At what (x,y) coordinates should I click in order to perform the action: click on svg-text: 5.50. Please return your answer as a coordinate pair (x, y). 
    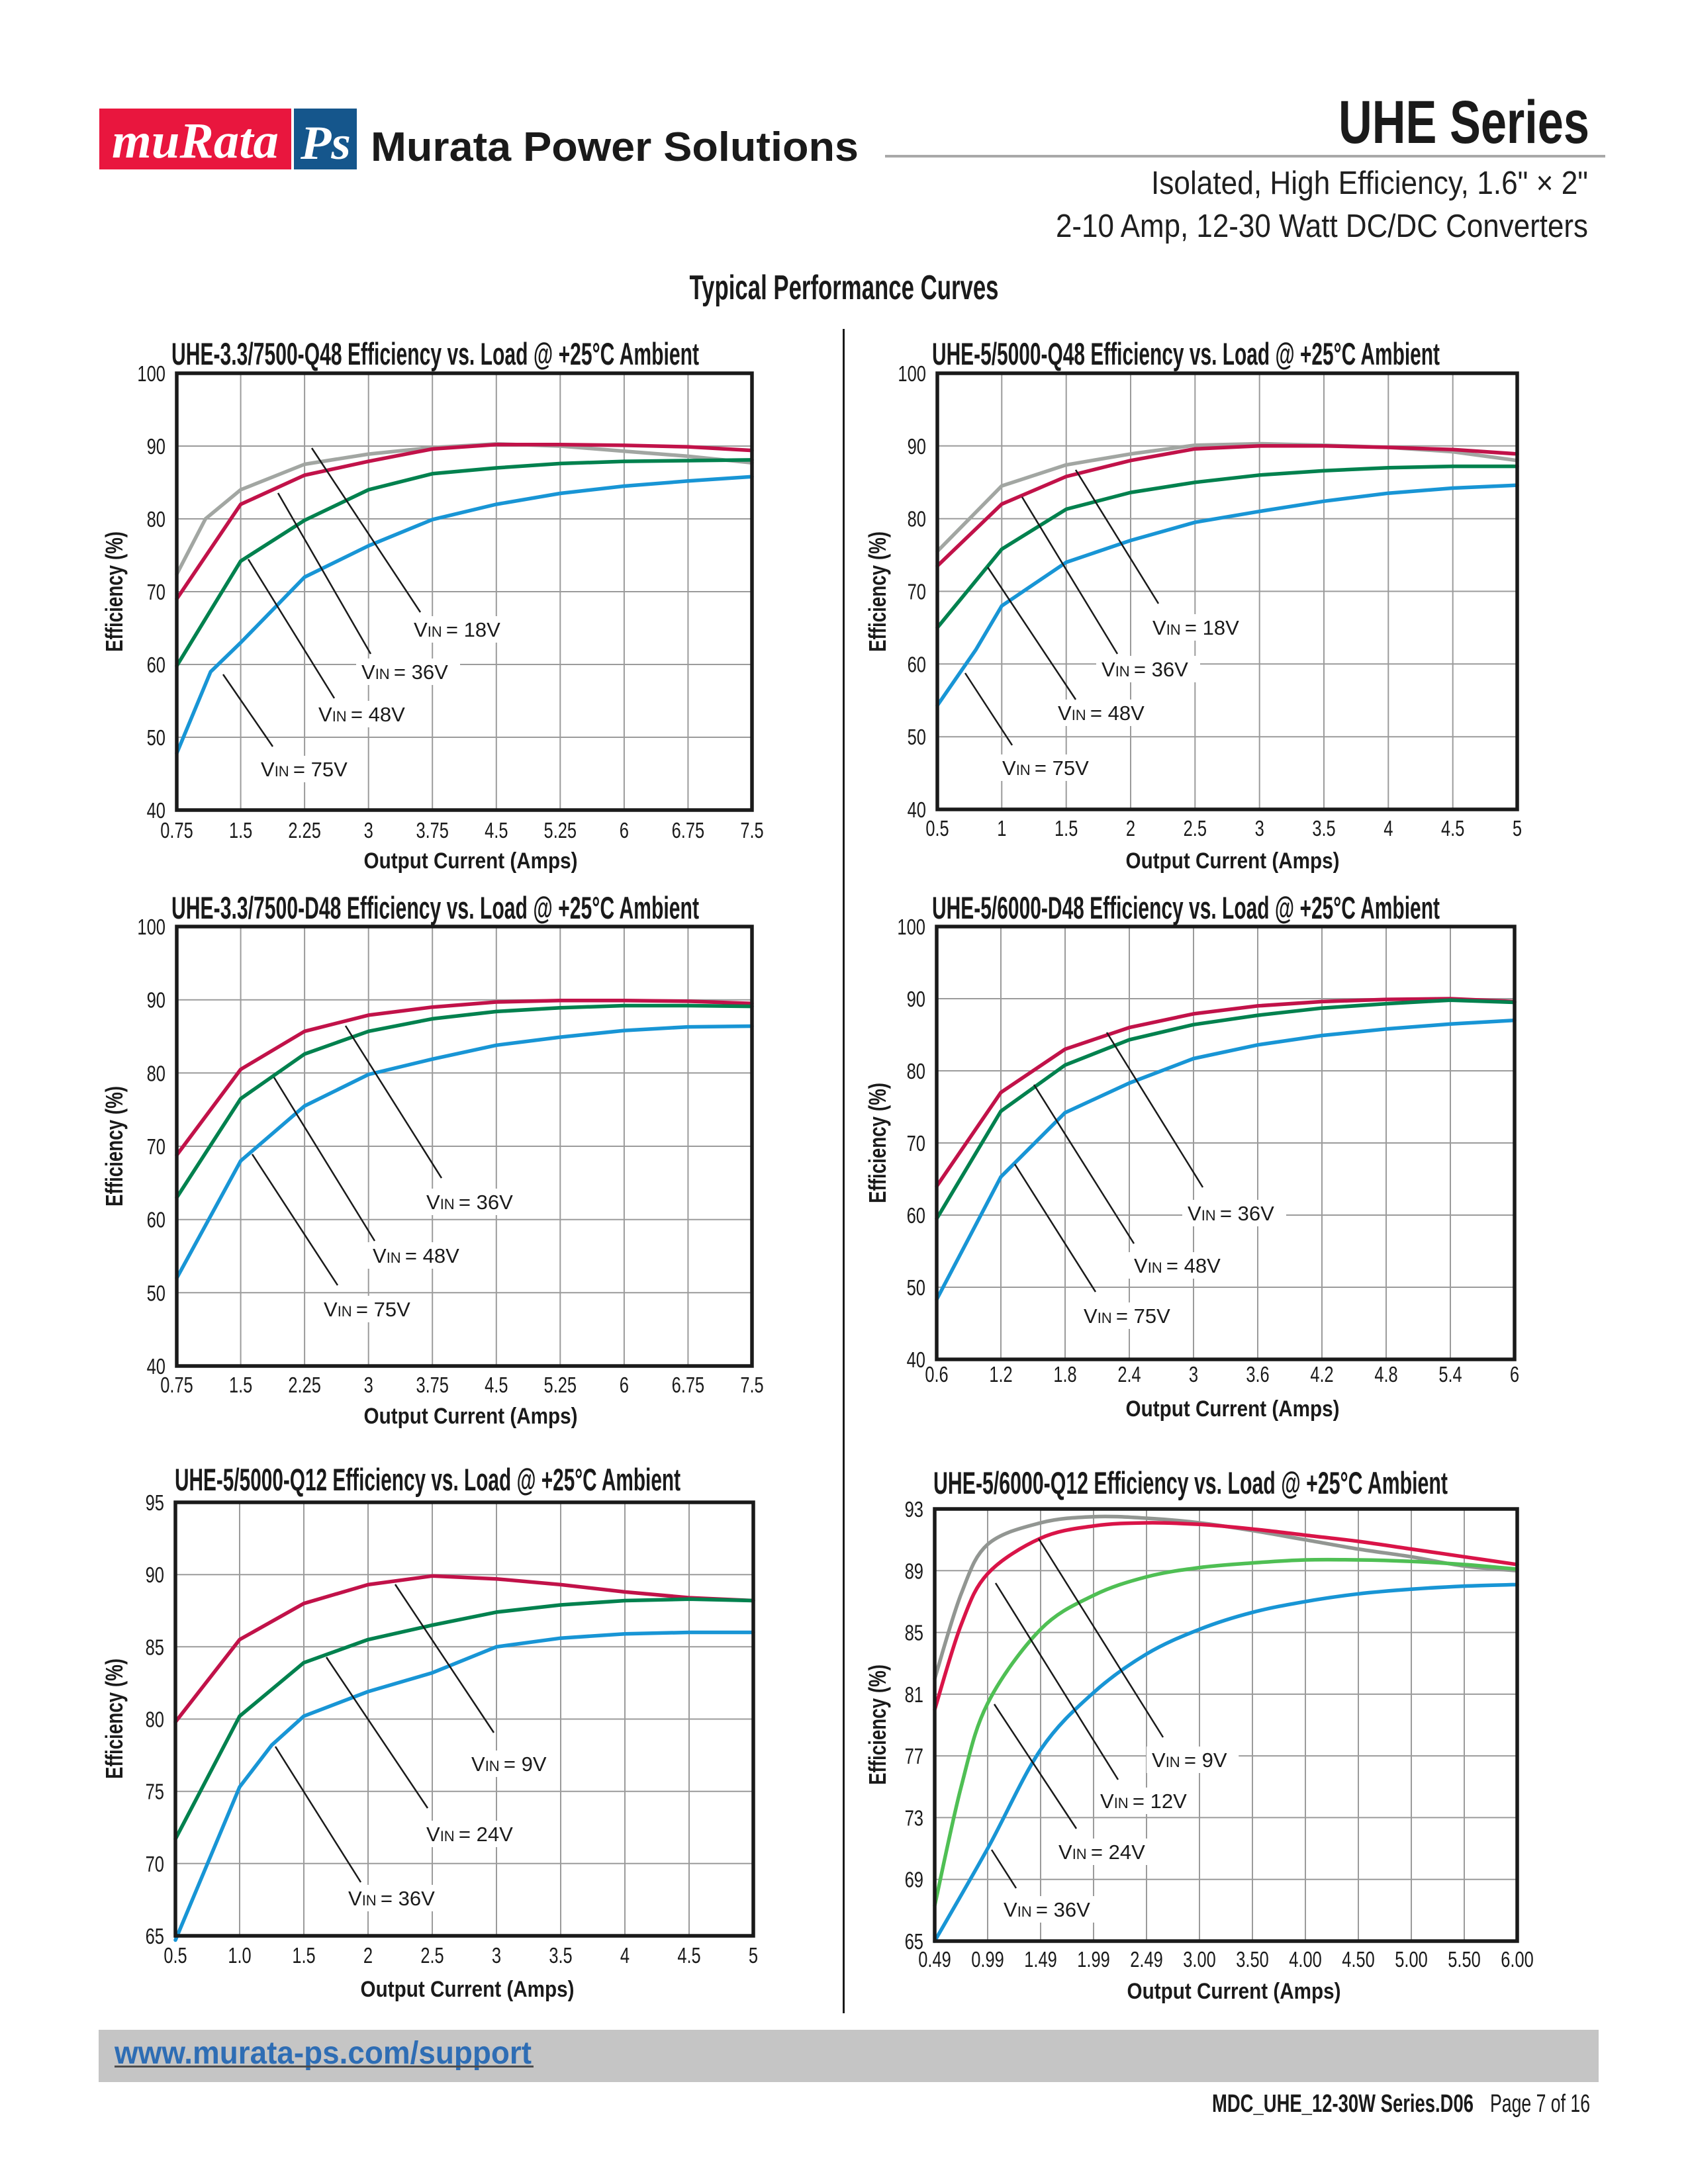
    Looking at the image, I should click on (1464, 1959).